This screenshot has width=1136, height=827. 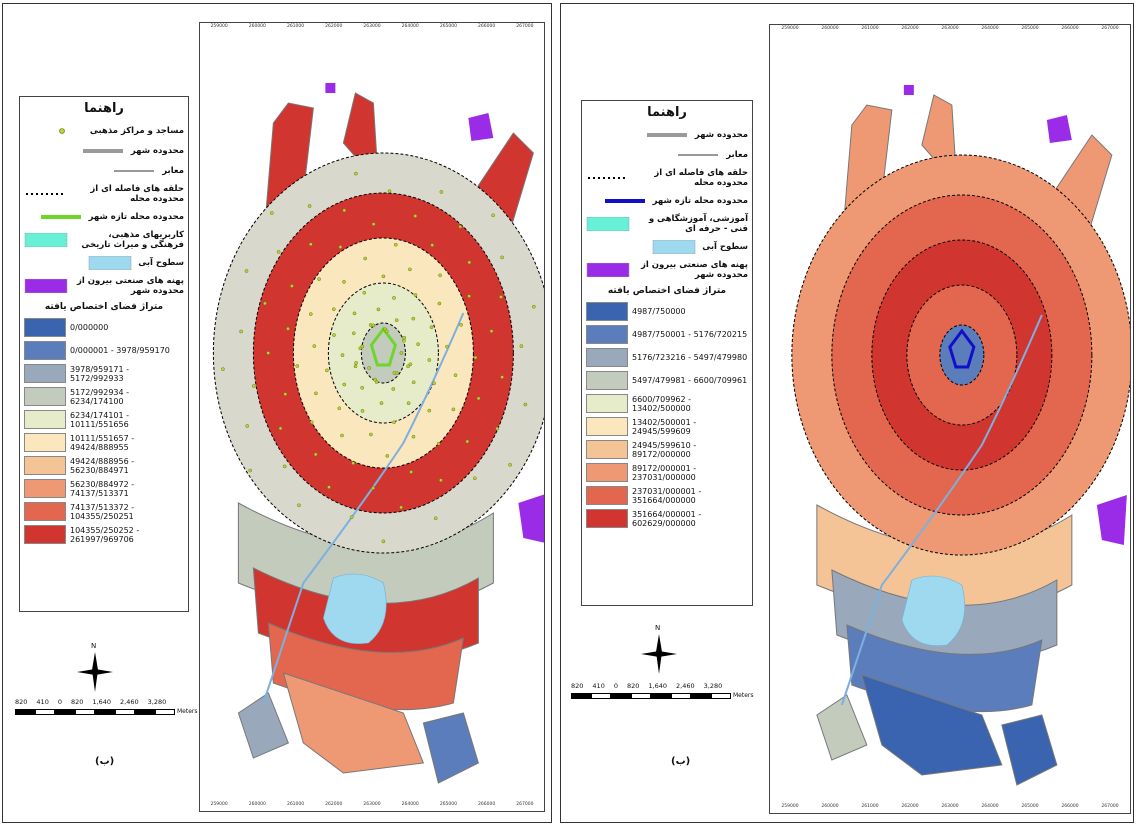 I want to click on legend-item-label: آموزشی، آموزشگاهی و فنی - حرفه ای, so click(x=698, y=224).